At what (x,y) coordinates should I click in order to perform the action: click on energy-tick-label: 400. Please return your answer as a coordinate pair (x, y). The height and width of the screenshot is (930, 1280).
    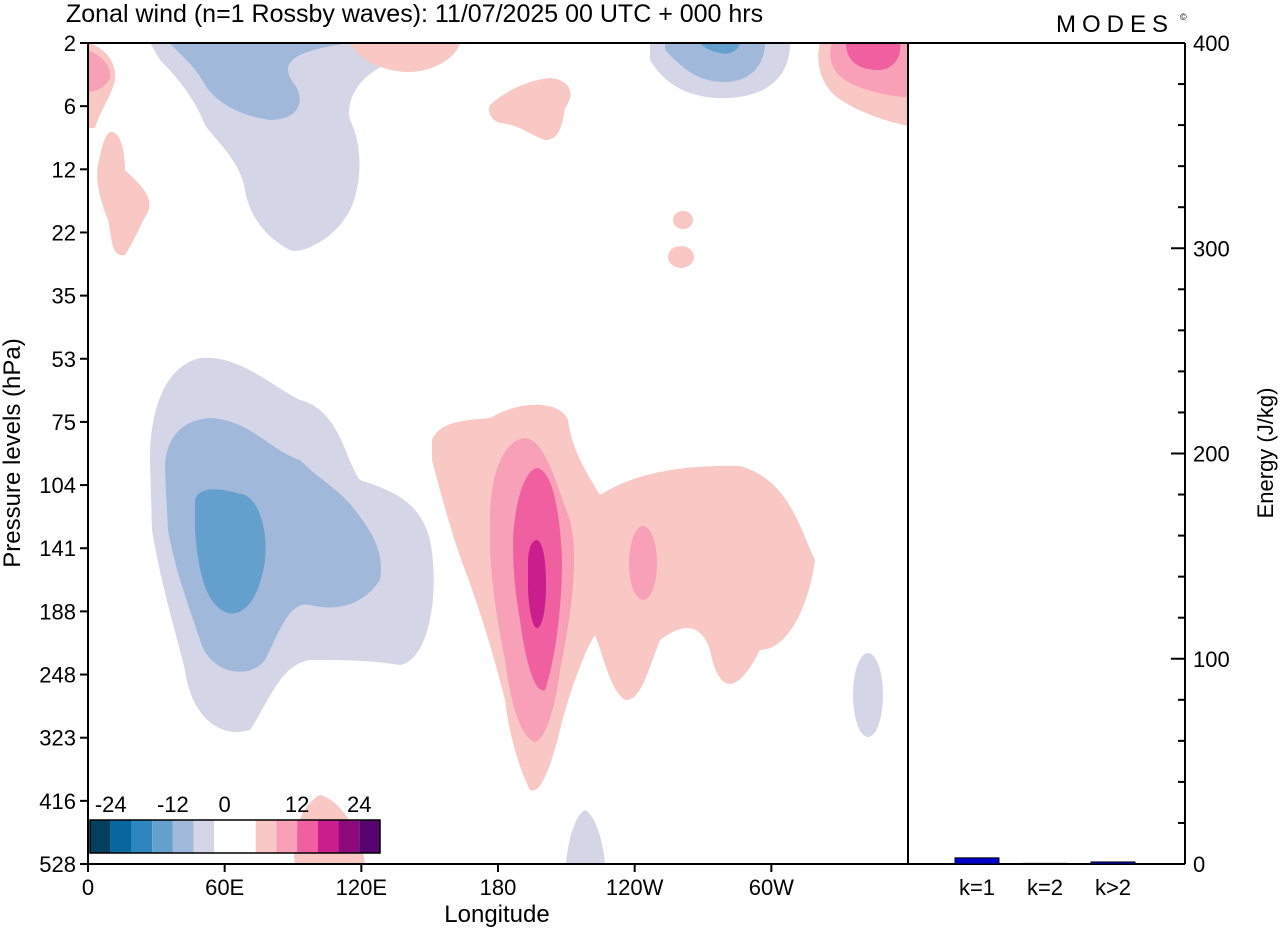
    Looking at the image, I should click on (1211, 43).